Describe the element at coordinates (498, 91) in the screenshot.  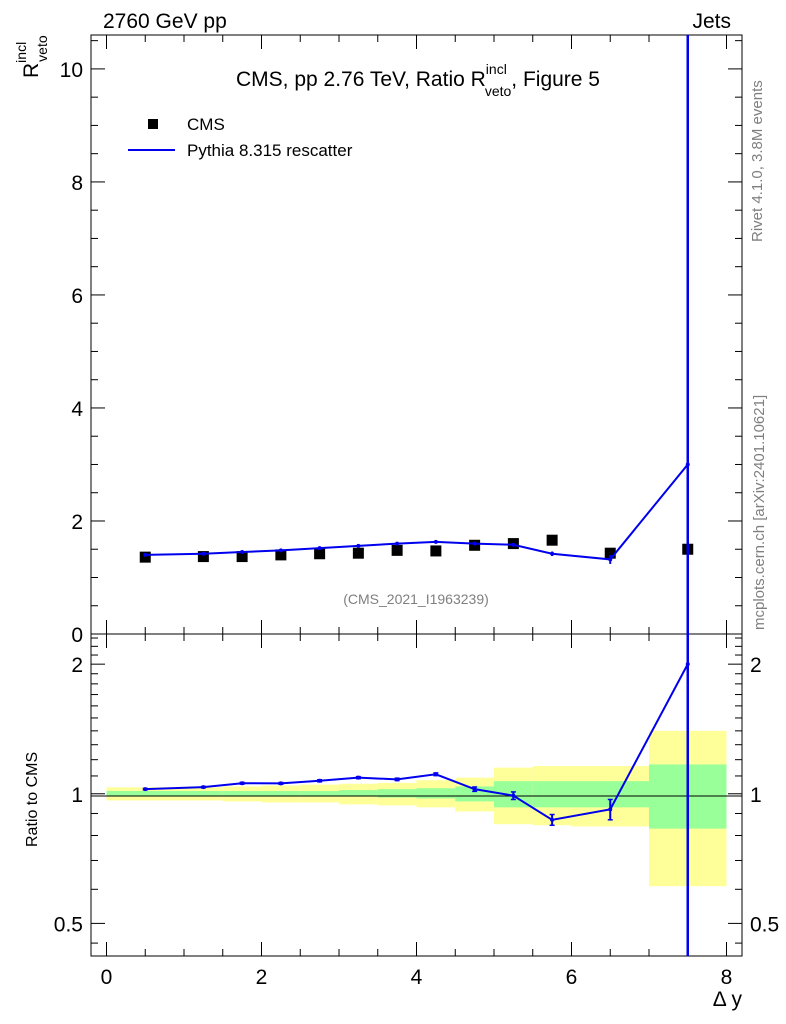
I see `title-sub: veto` at that location.